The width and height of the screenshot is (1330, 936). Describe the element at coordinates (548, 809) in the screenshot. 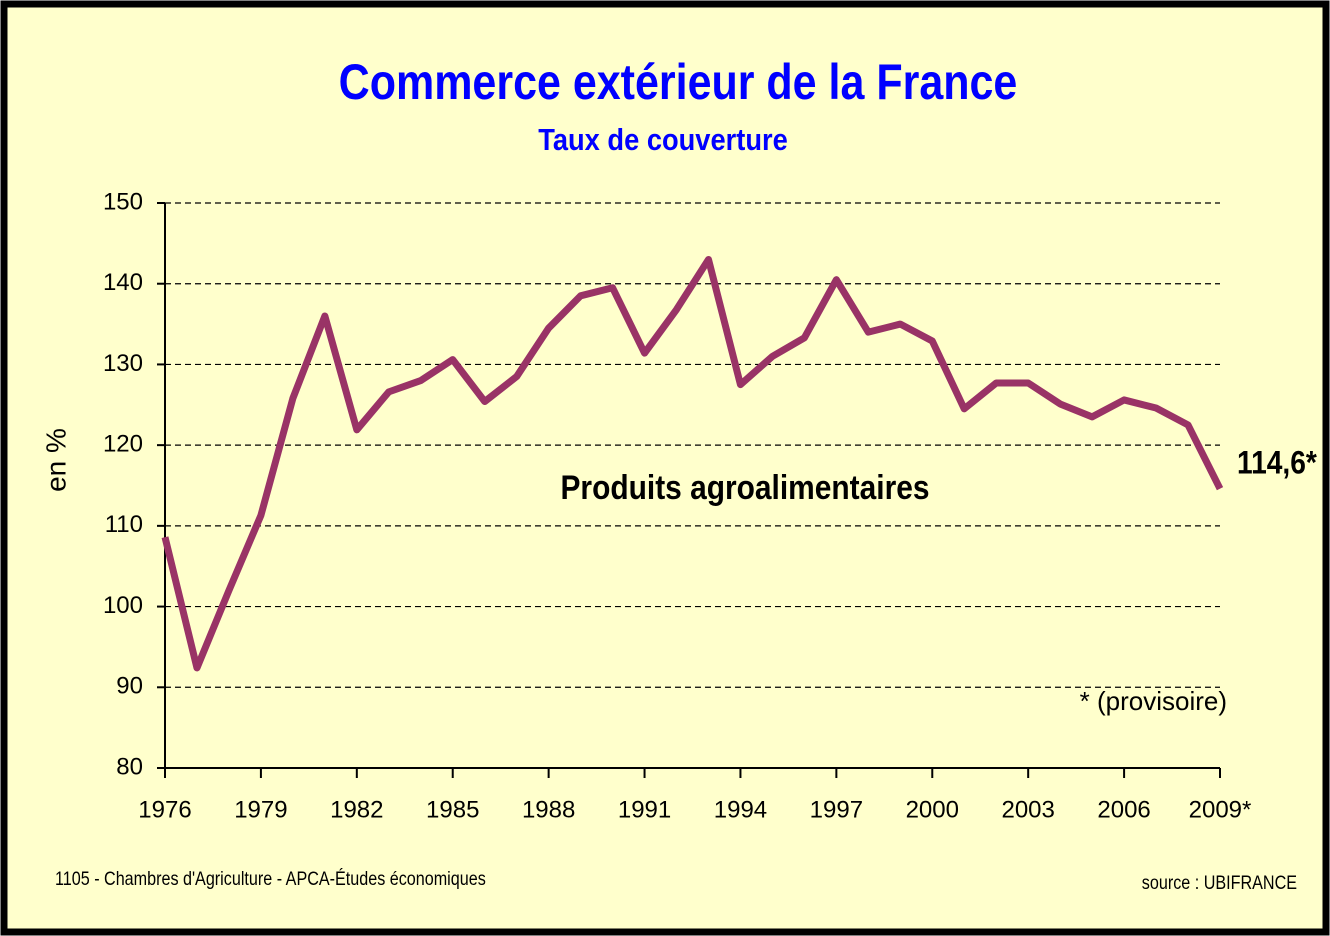

I see `x-tick-label: 1988` at that location.